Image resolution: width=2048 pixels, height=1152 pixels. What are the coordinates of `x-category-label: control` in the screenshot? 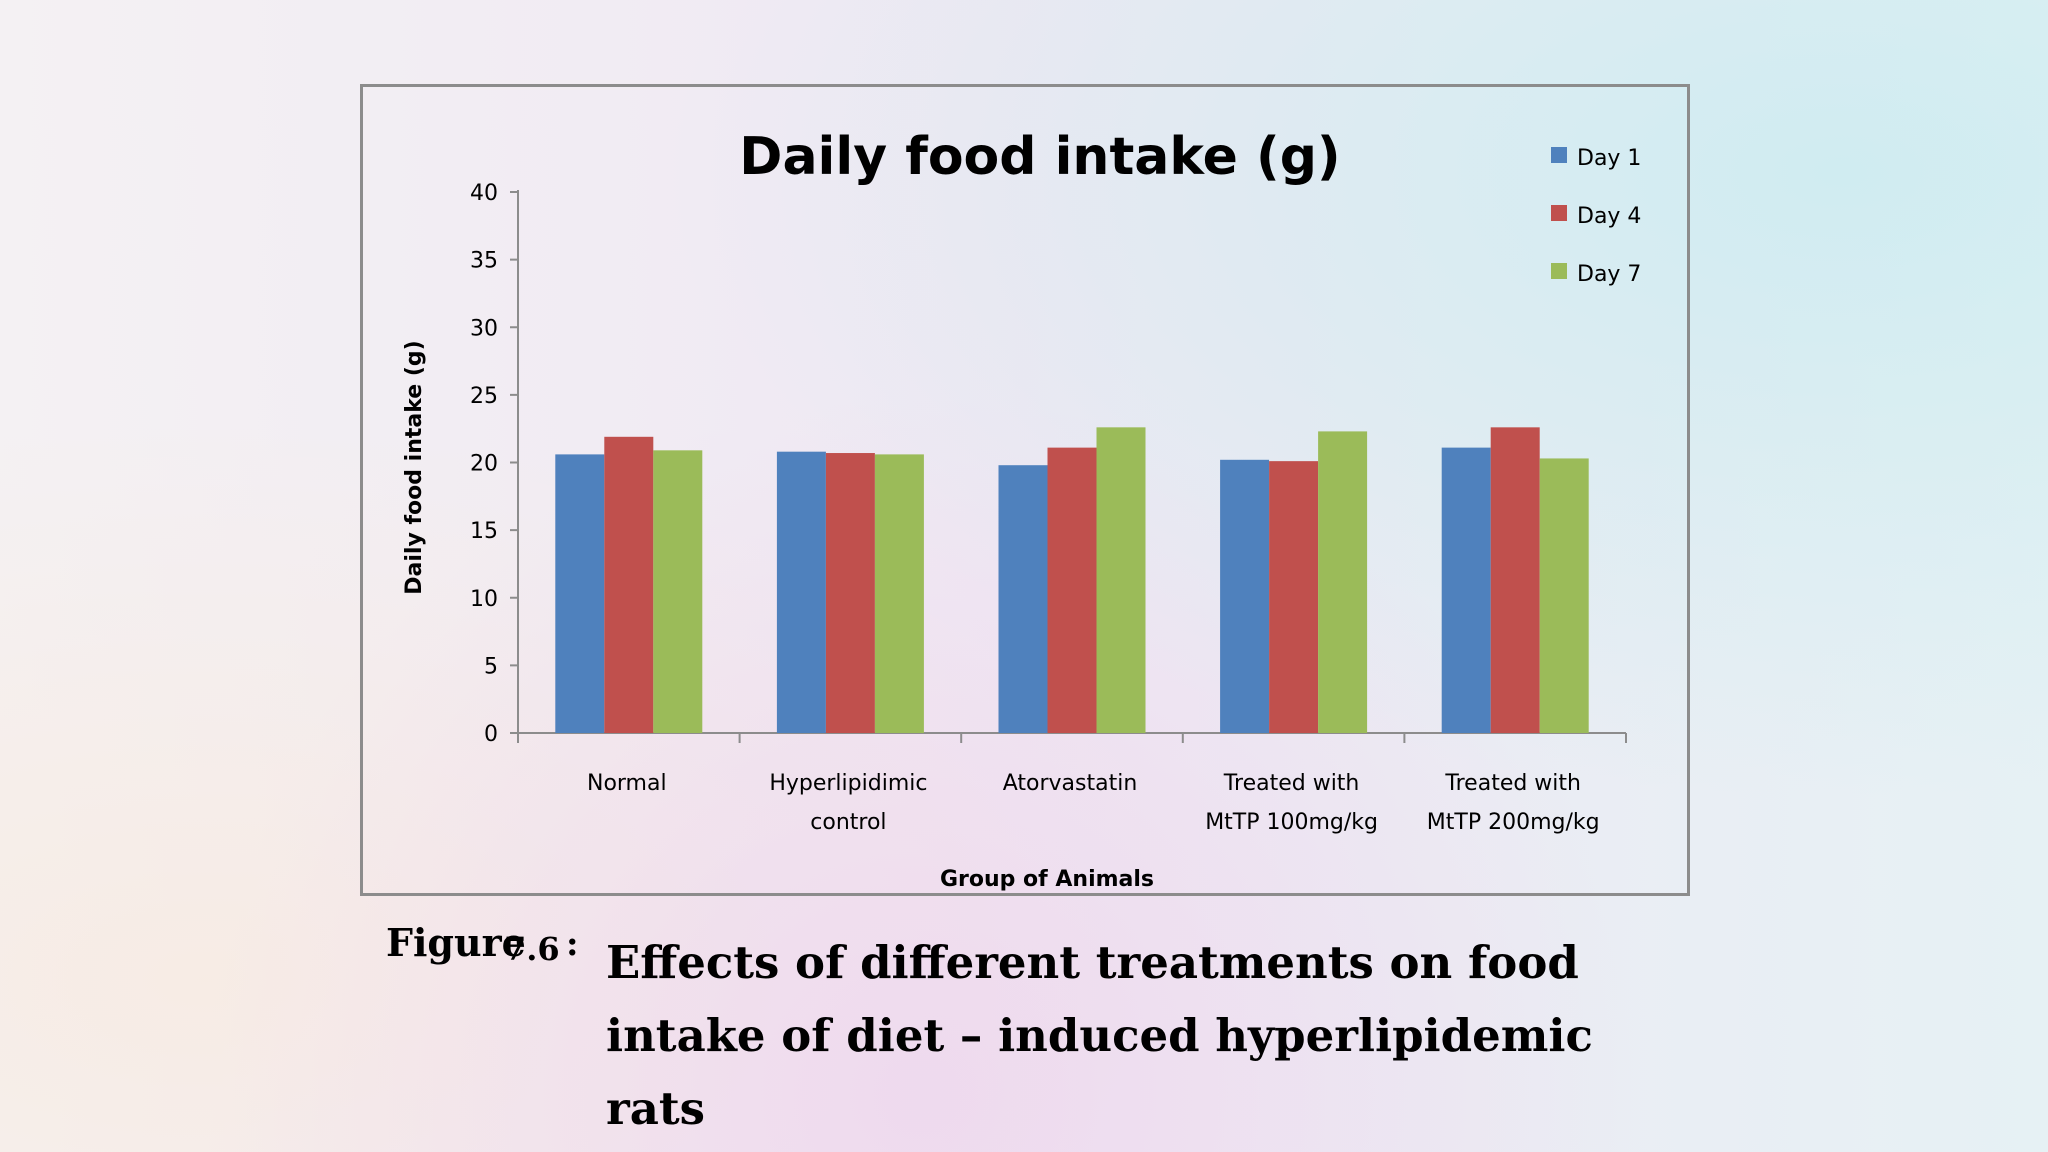 It's located at (848, 822).